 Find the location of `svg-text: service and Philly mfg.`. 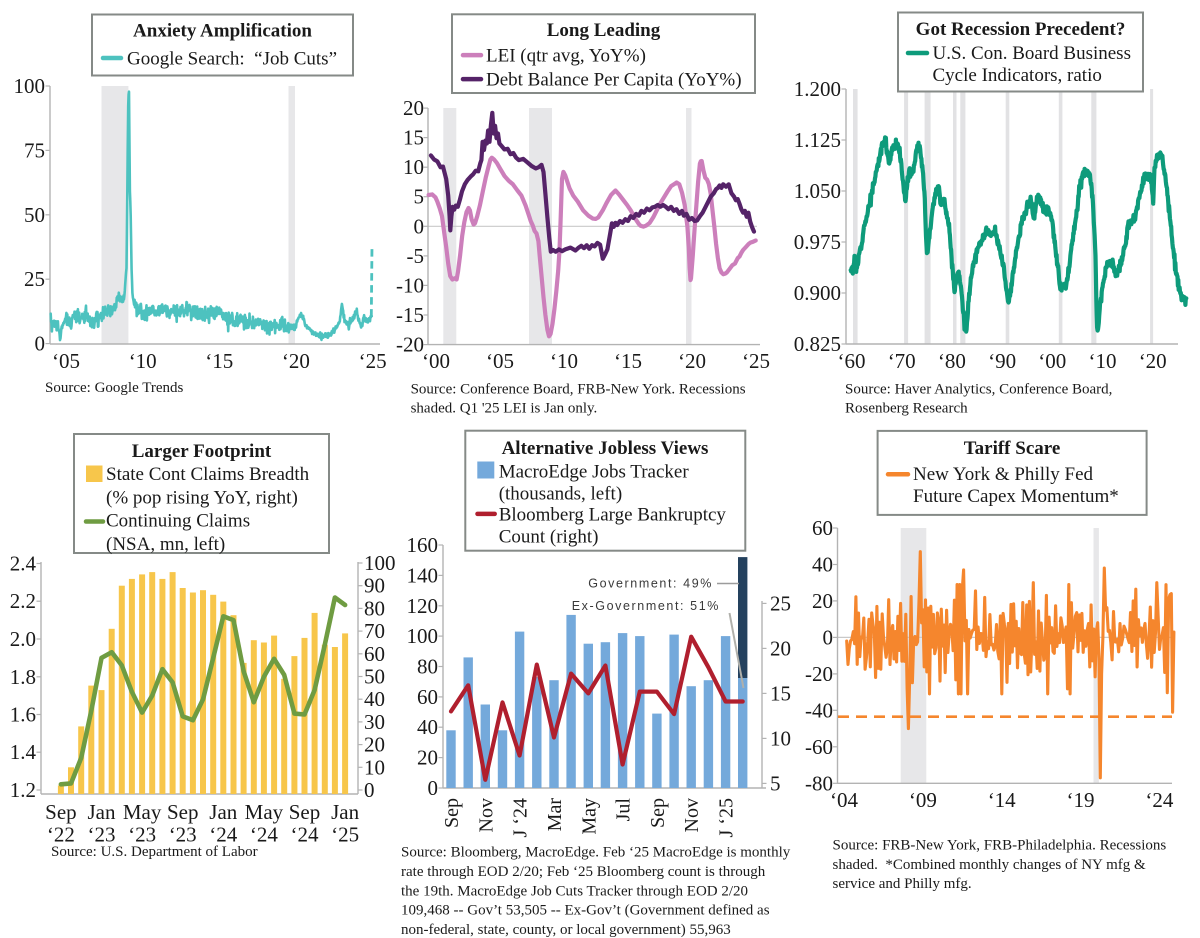

svg-text: service and Philly mfg. is located at coordinates (902, 884).